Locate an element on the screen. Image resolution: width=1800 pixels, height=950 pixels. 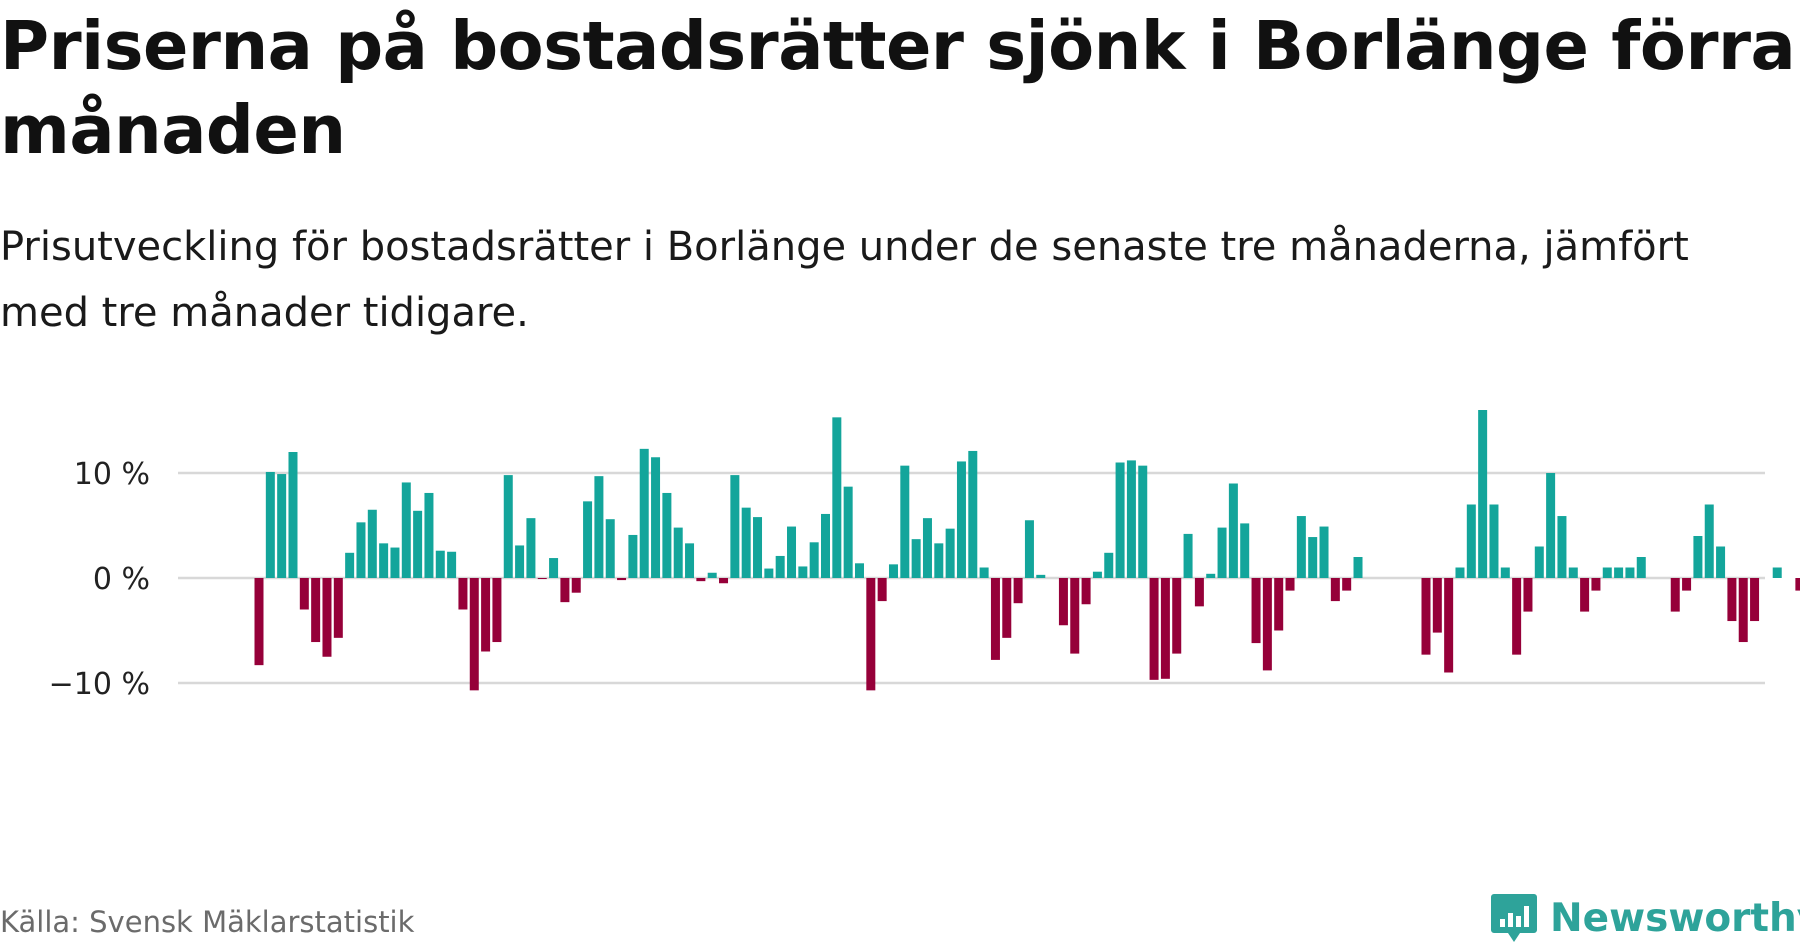
source-note: Källa: Svensk Mäklarstatistik is located at coordinates (207, 922).